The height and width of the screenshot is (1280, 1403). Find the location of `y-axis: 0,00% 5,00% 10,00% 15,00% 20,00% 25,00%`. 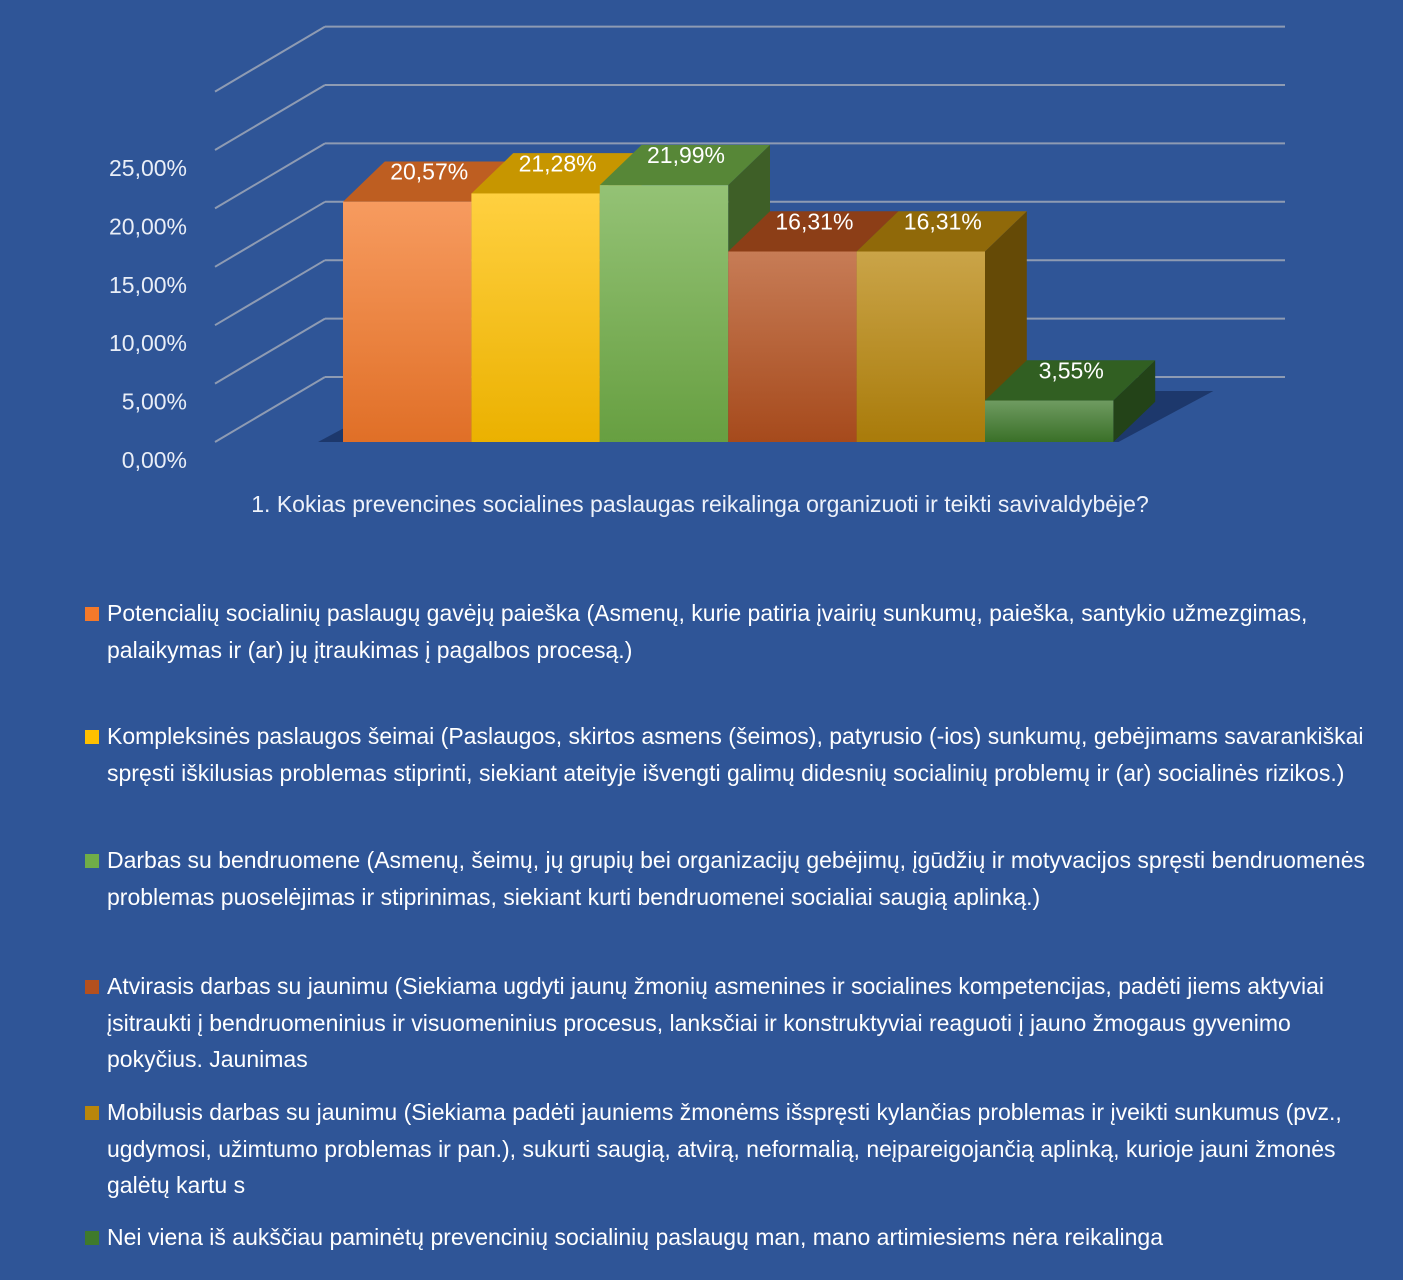

y-axis: 0,00% 5,00% 10,00% 15,00% 20,00% 25,00% is located at coordinates (148, 314).